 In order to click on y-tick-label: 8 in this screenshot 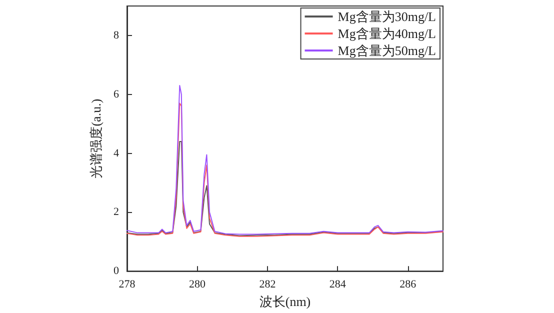, I will do `click(117, 35)`.